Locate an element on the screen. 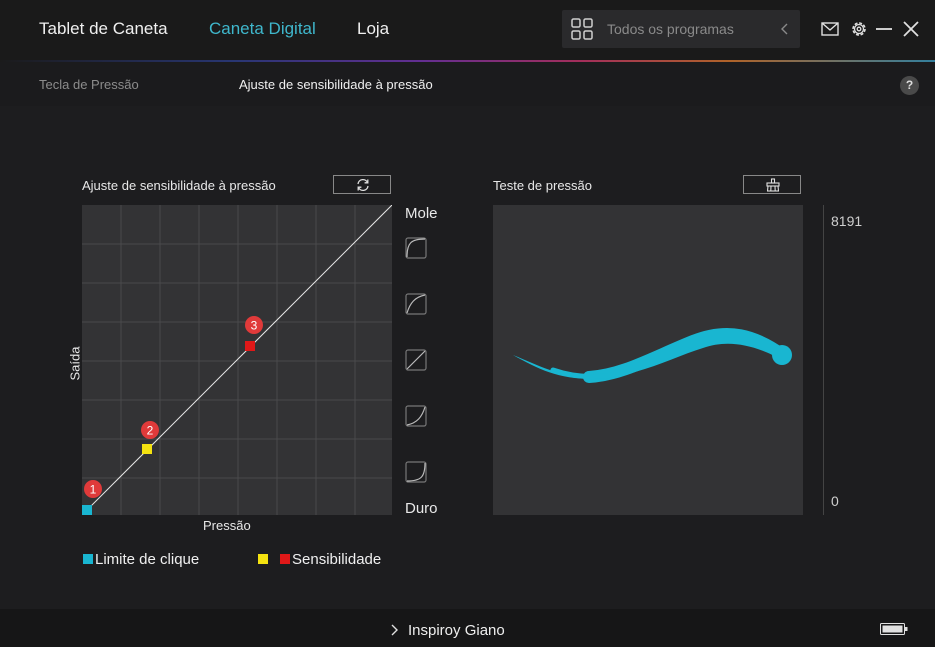  reset-curve-button is located at coordinates (362, 184).